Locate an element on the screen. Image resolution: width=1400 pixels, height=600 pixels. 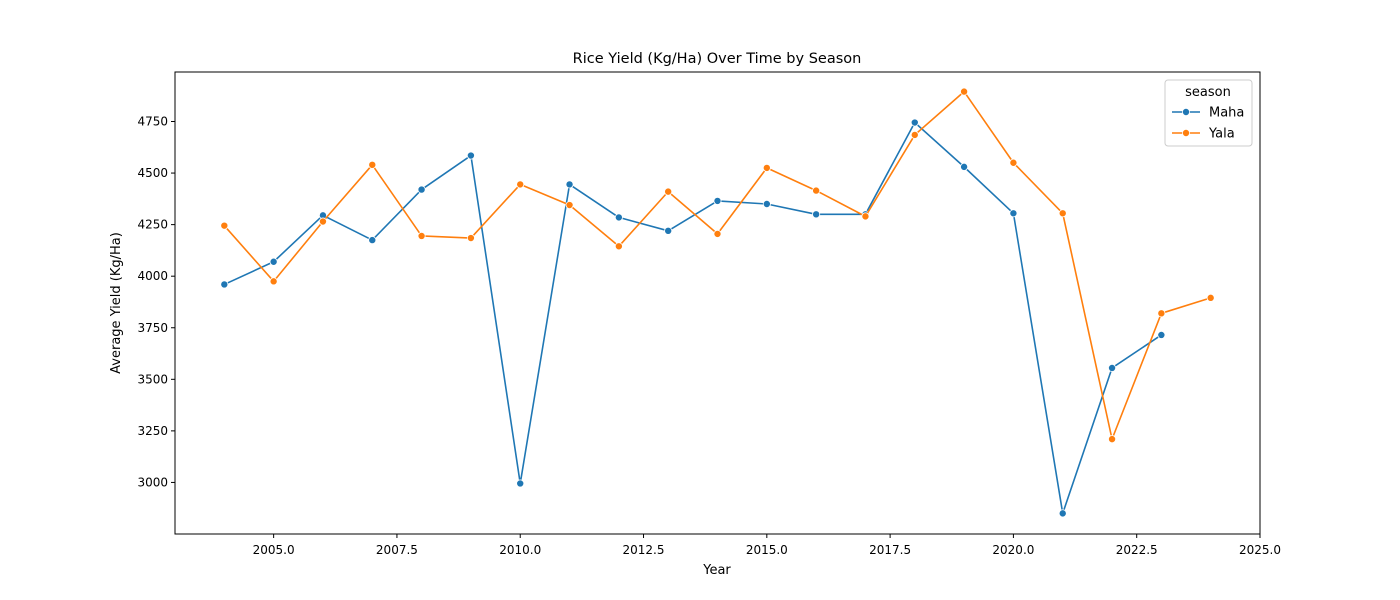
y-tick-label: 4000 is located at coordinates (152, 276).